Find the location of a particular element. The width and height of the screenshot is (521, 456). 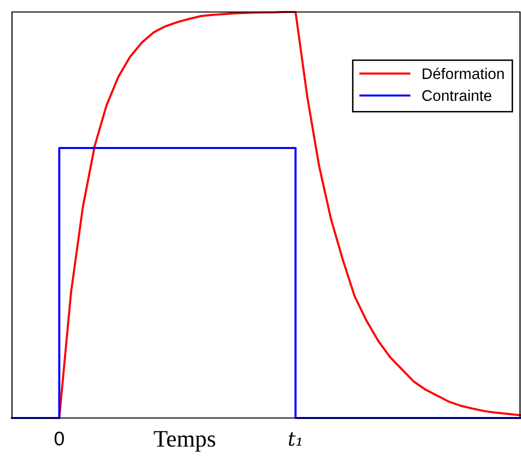

x-tick-label: t₁ is located at coordinates (295, 439).